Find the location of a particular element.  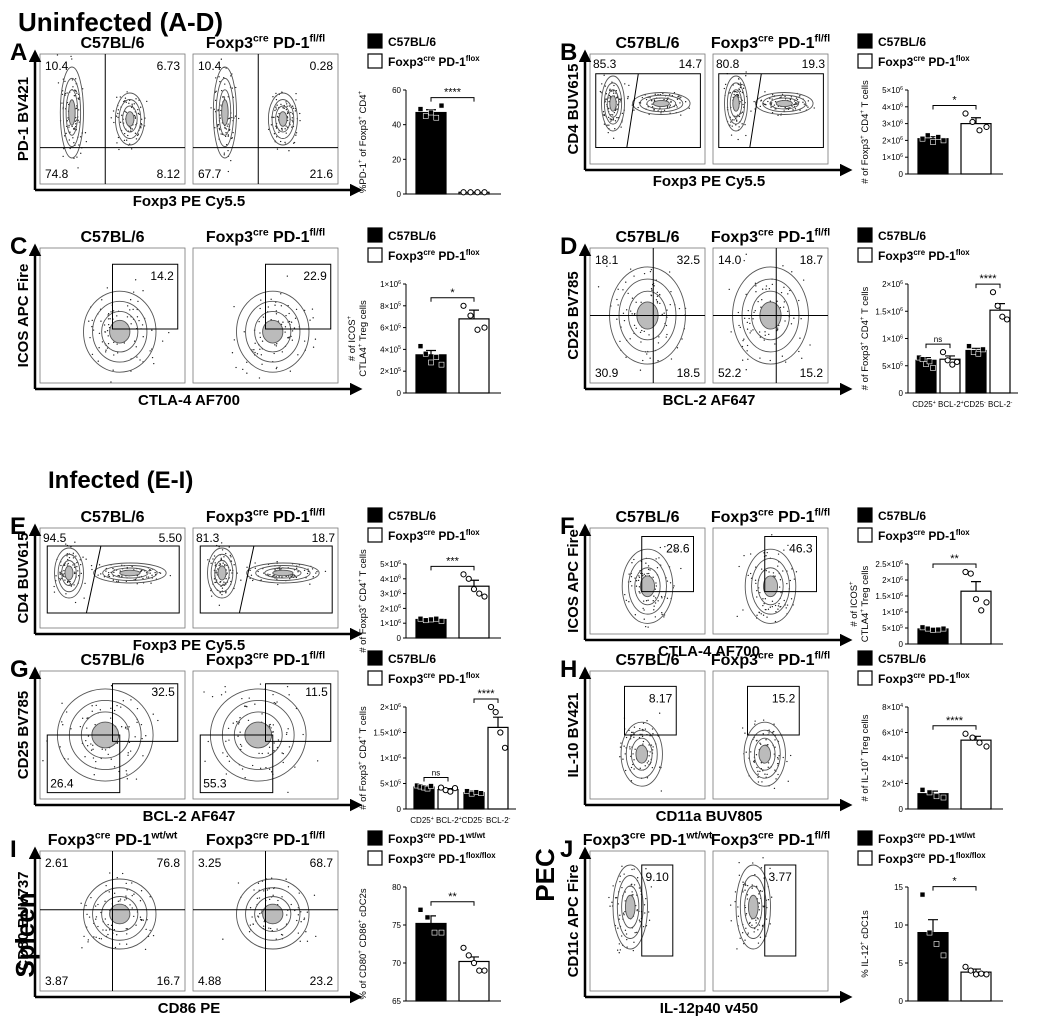

gate-percentage: 3.25 is located at coordinates (210, 863).